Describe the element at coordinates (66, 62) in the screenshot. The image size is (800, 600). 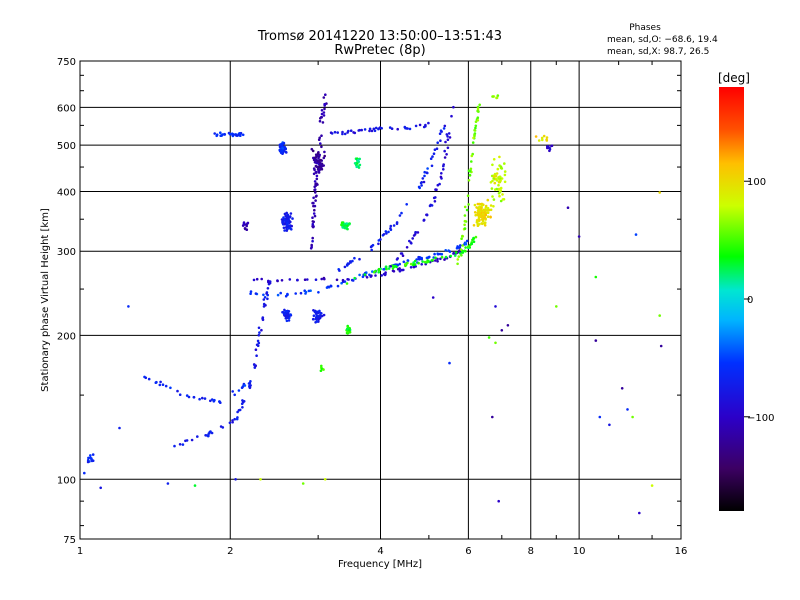
I see `y-tick-label: 750` at that location.